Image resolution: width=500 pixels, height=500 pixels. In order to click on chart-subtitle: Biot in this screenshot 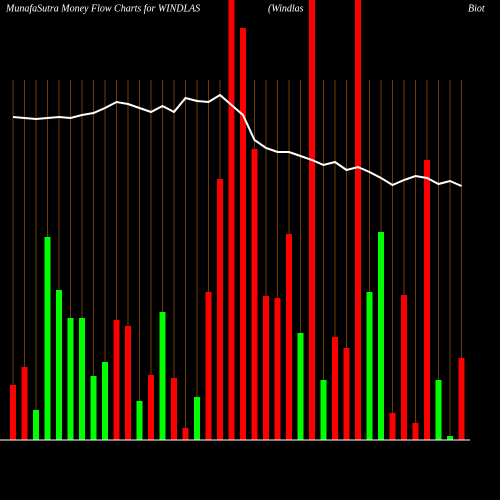, I will do `click(476, 8)`.